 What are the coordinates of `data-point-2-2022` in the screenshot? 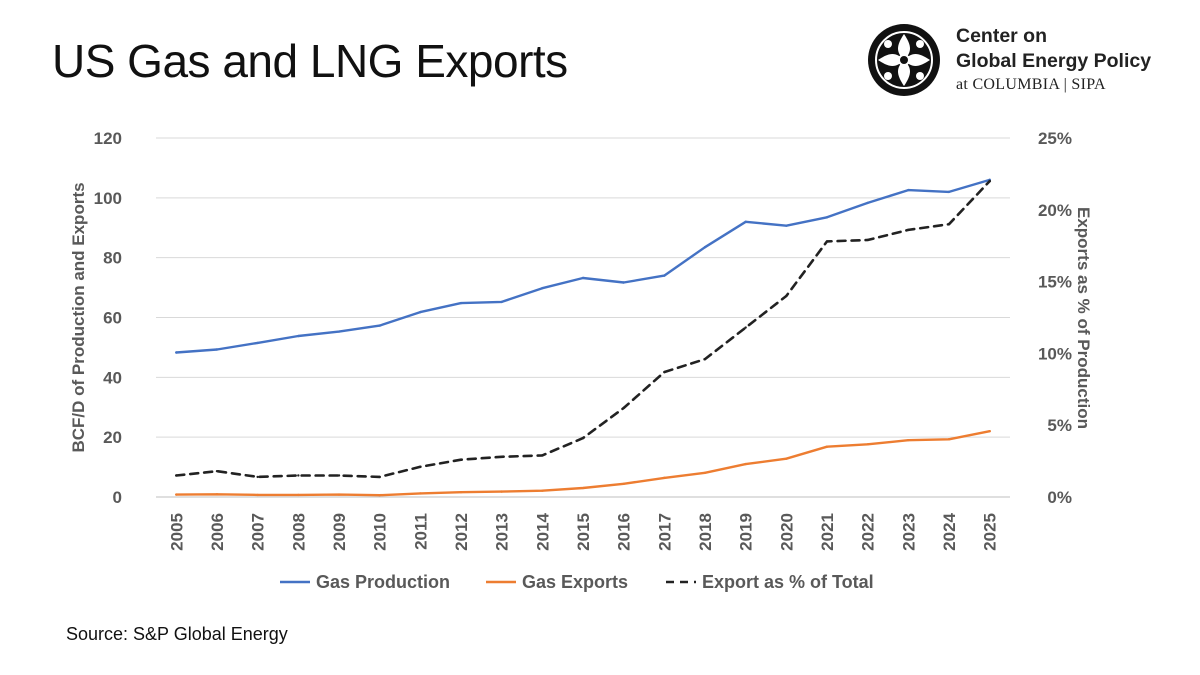 It's located at (867, 444).